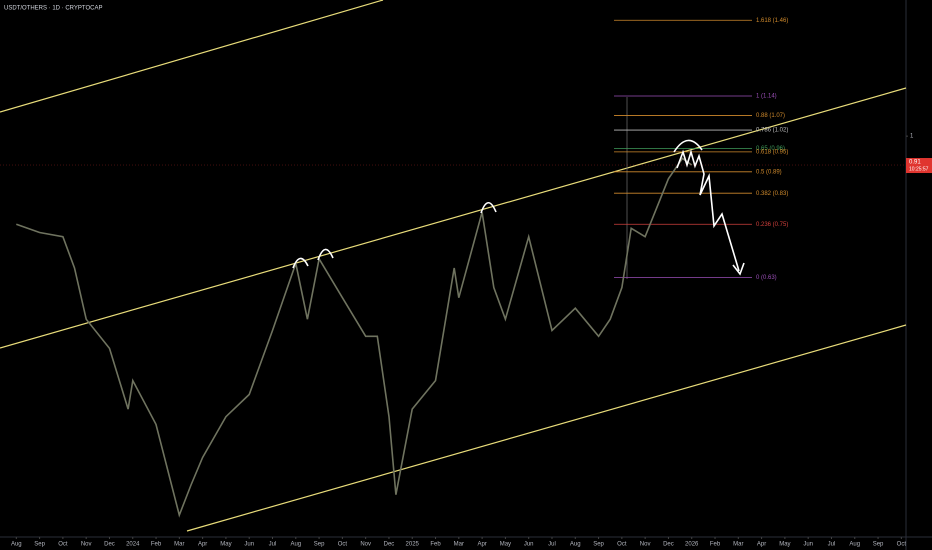  I want to click on x-tick-label: 2026, so click(692, 545).